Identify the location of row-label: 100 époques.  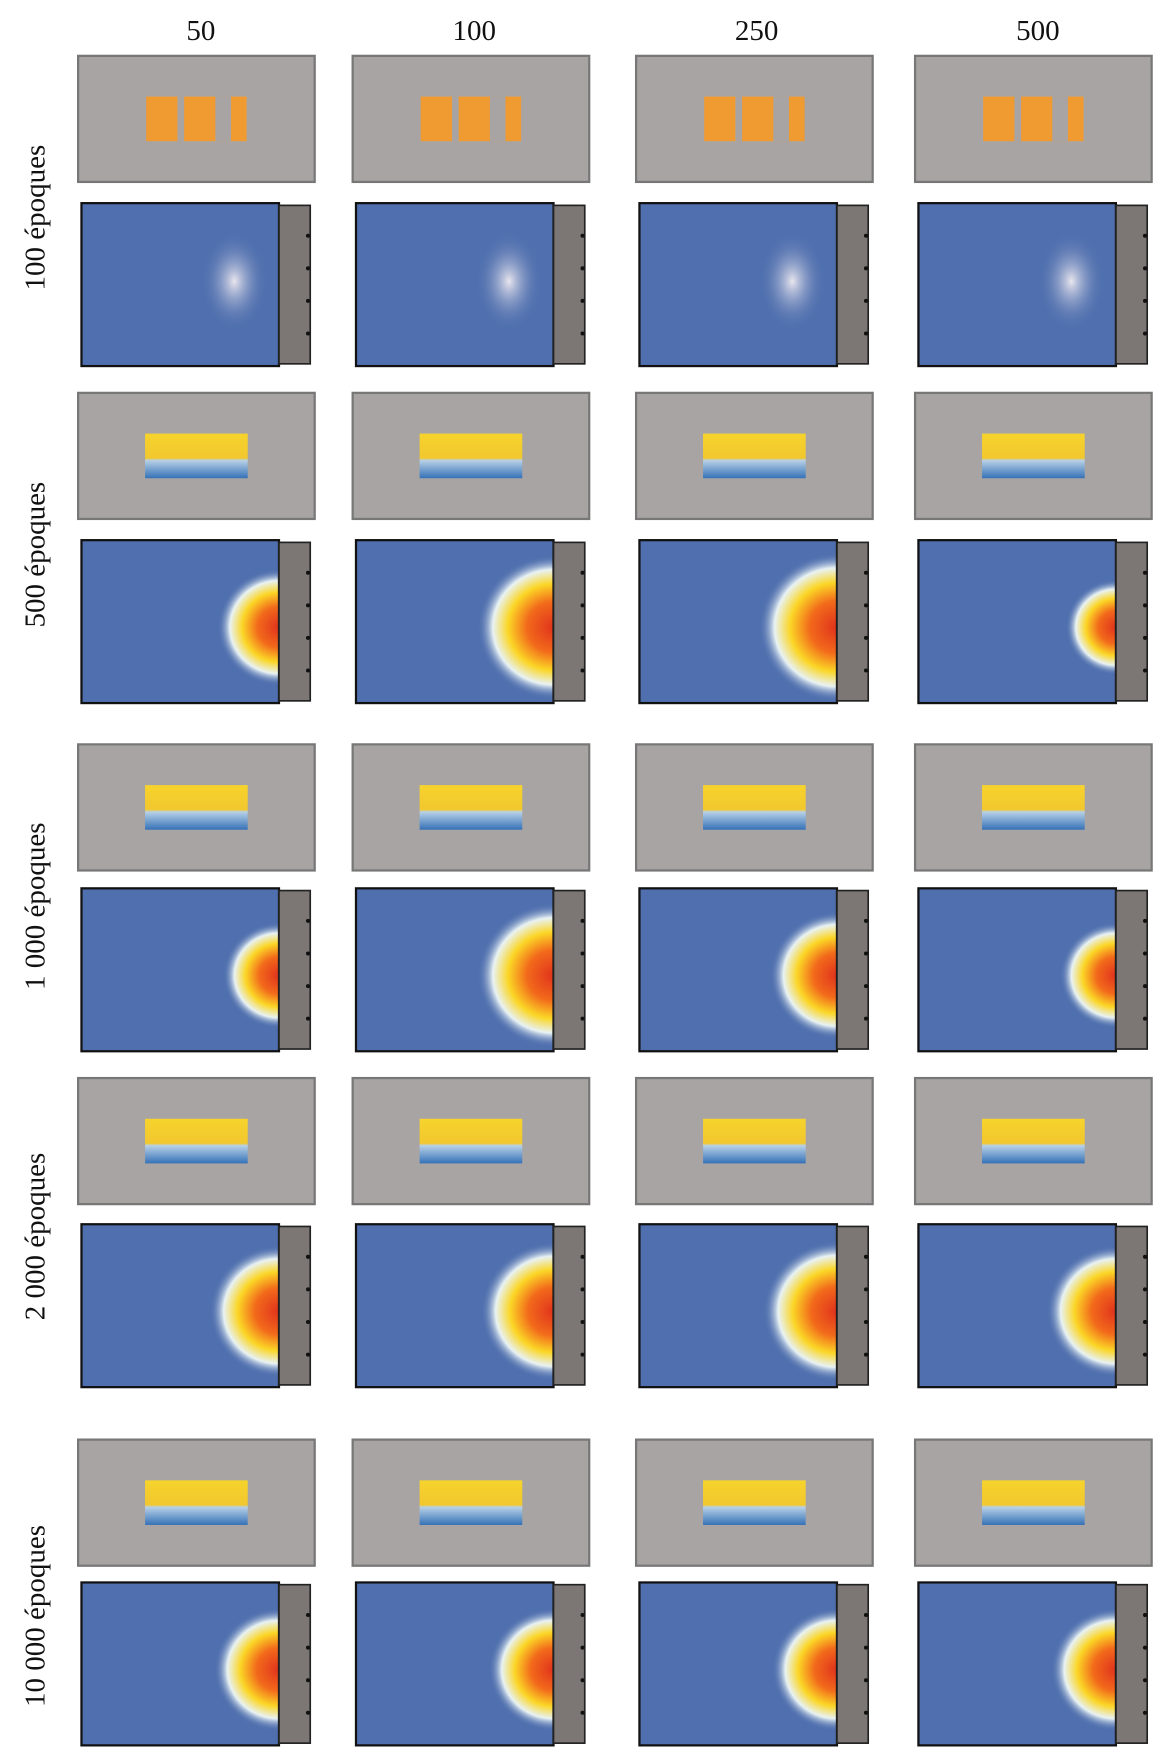
(36, 218).